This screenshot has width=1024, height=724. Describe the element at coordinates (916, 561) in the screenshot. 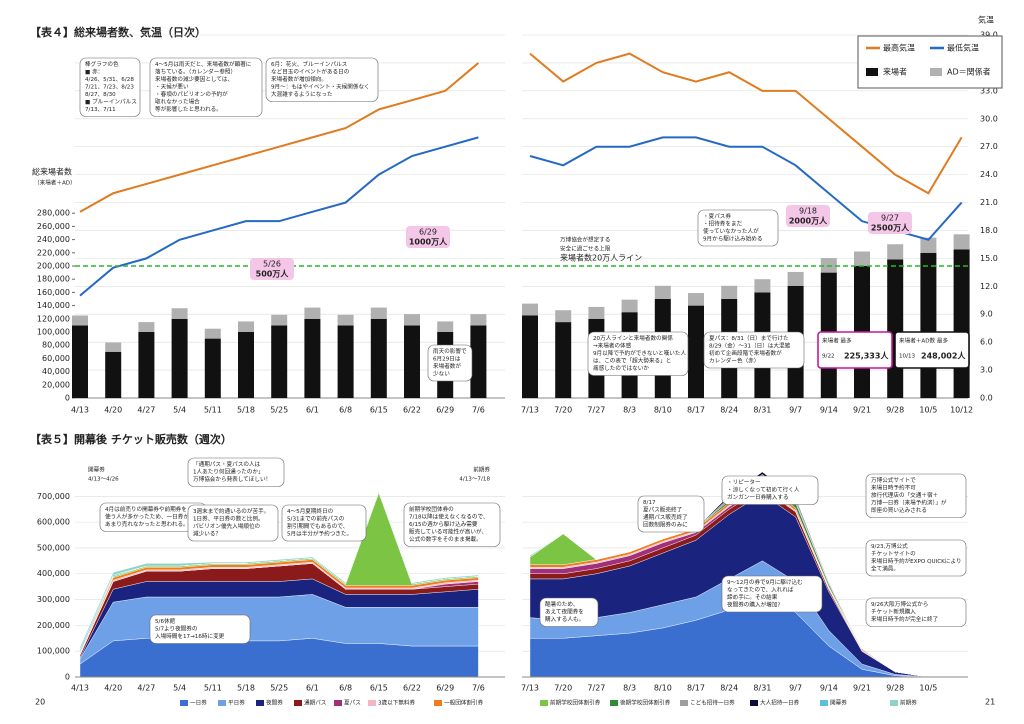

I see `note-text: 来場日時予約がEXPO QUICKにより` at that location.